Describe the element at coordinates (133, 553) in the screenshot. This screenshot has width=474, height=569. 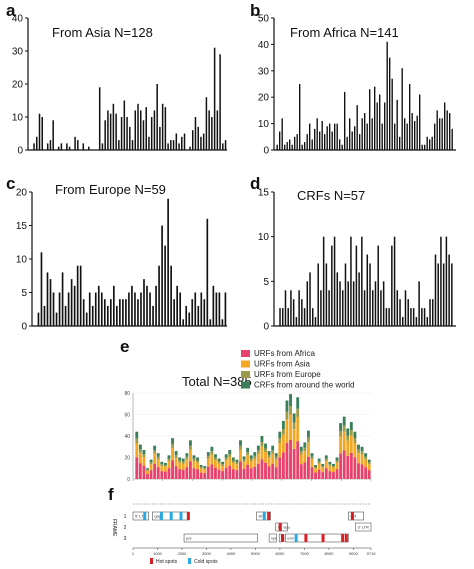
I see `genome-tick-label: 1` at that location.